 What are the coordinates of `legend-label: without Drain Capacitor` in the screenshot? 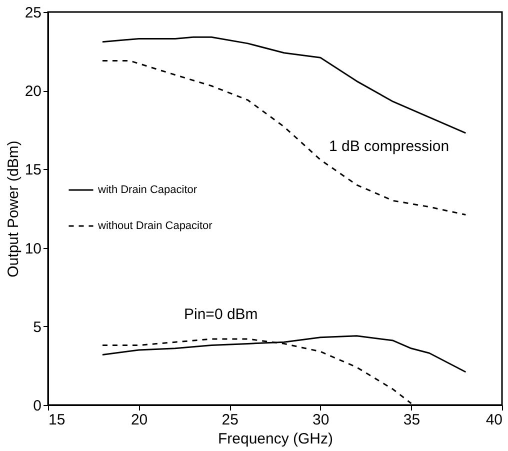 It's located at (155, 226).